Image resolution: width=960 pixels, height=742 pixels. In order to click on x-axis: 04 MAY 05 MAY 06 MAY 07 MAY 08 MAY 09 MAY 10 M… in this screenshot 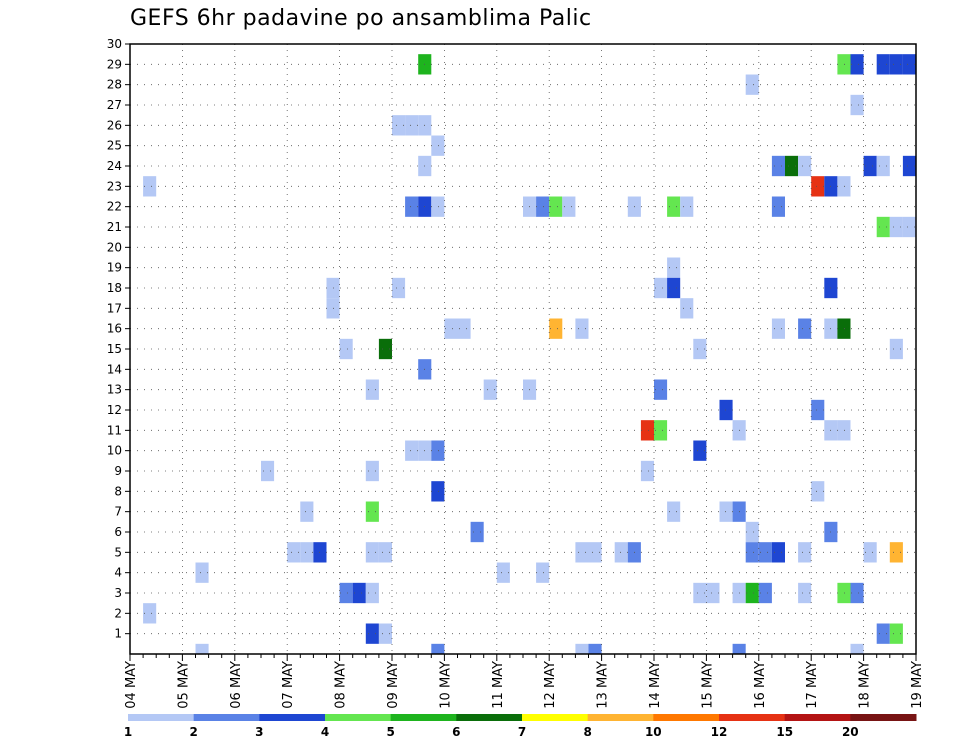, I will do `click(524, 681)`.